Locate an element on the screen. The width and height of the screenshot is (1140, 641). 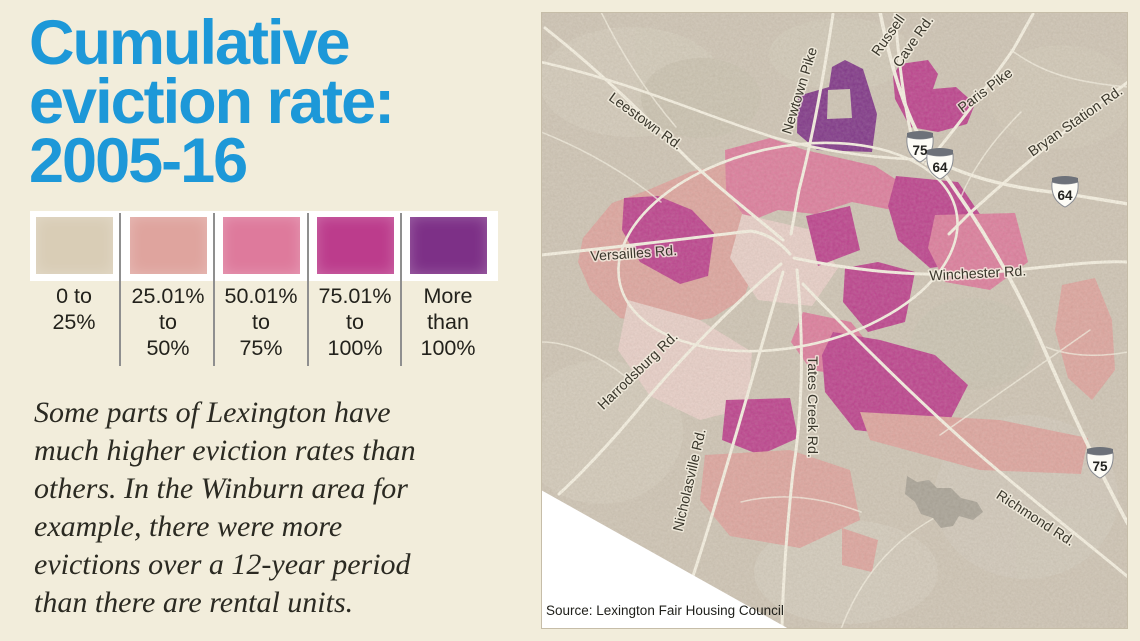
title-line: Cumulative is located at coordinates (190, 43).